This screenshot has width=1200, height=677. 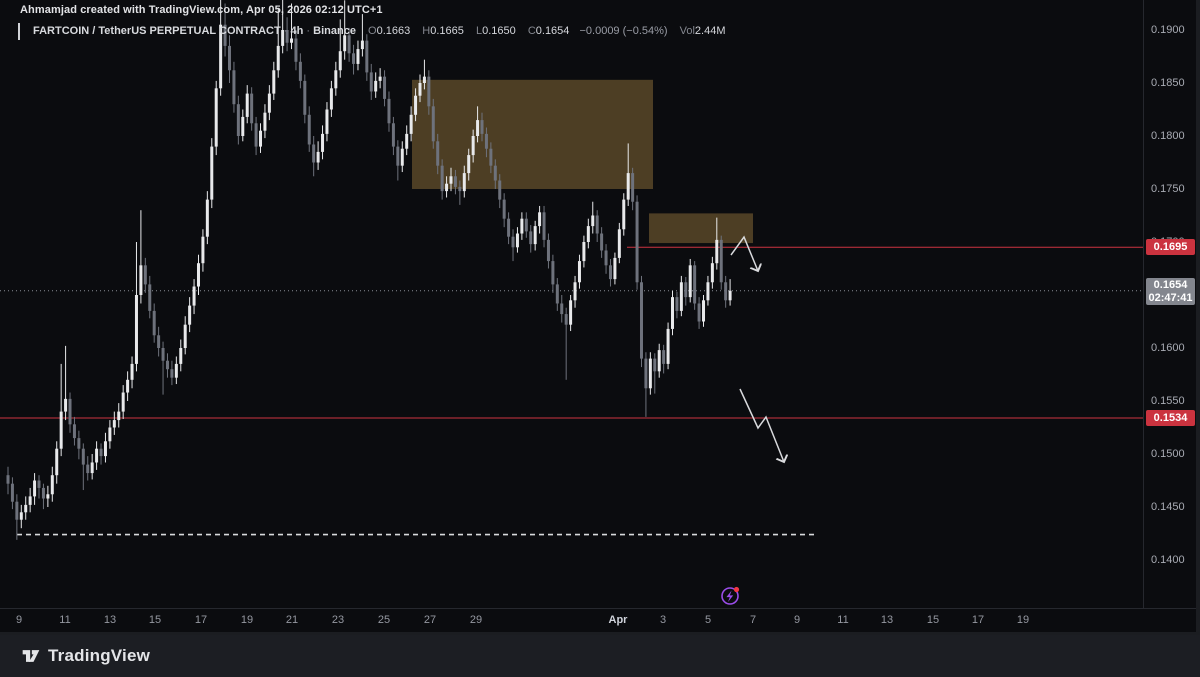 I want to click on time-tick-label: 9, so click(x=19, y=620).